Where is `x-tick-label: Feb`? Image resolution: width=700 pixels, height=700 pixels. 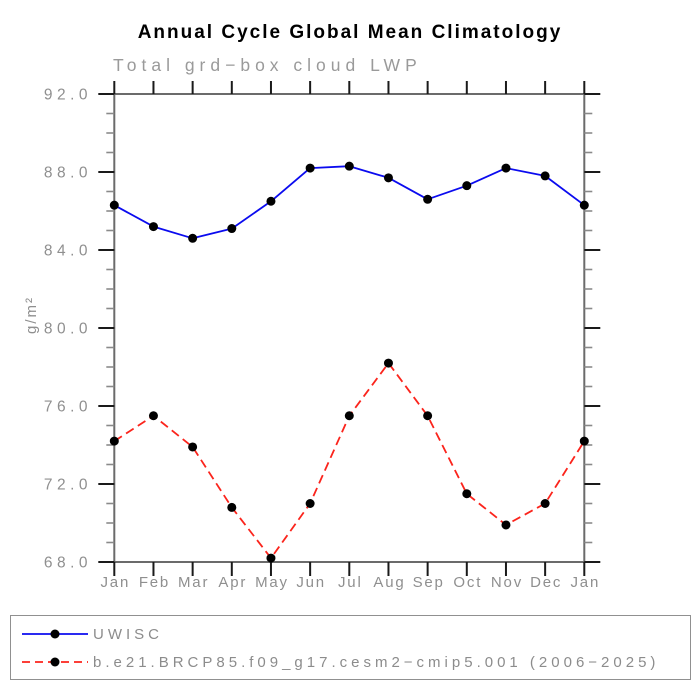 x-tick-label: Feb is located at coordinates (154, 582).